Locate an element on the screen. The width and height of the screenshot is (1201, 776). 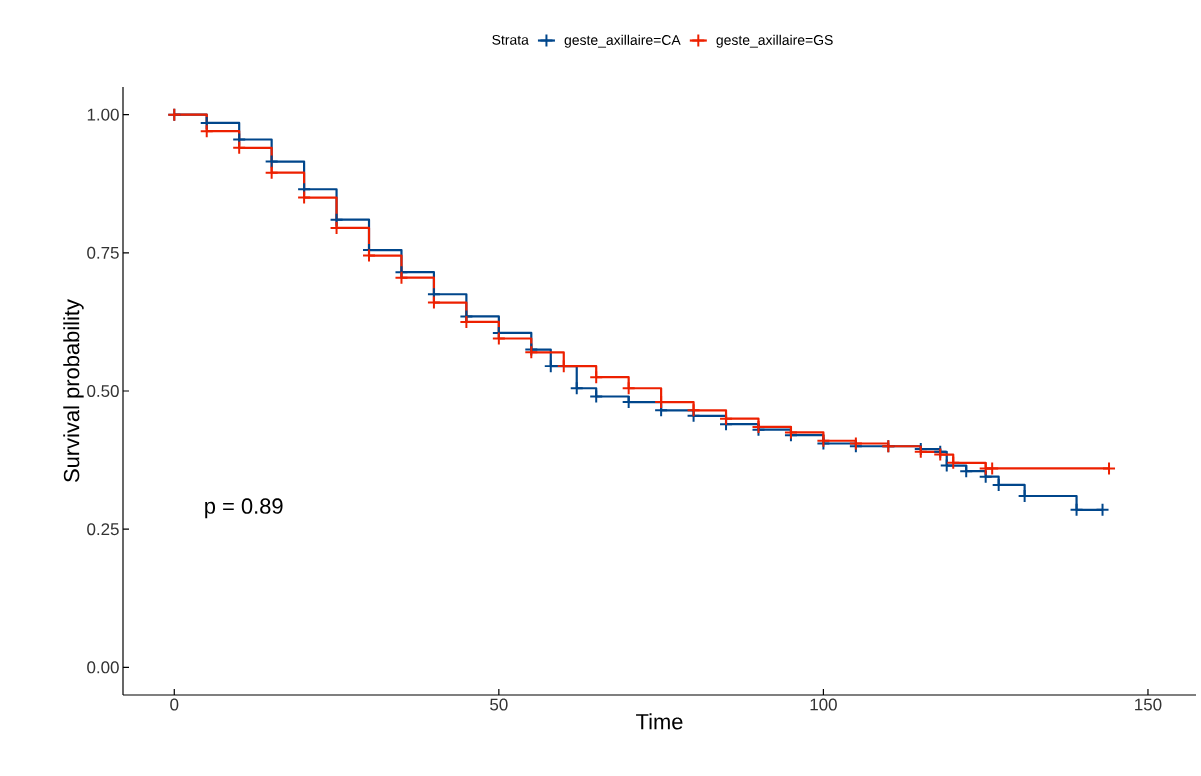
annotation: p = 0.89 is located at coordinates (244, 508).